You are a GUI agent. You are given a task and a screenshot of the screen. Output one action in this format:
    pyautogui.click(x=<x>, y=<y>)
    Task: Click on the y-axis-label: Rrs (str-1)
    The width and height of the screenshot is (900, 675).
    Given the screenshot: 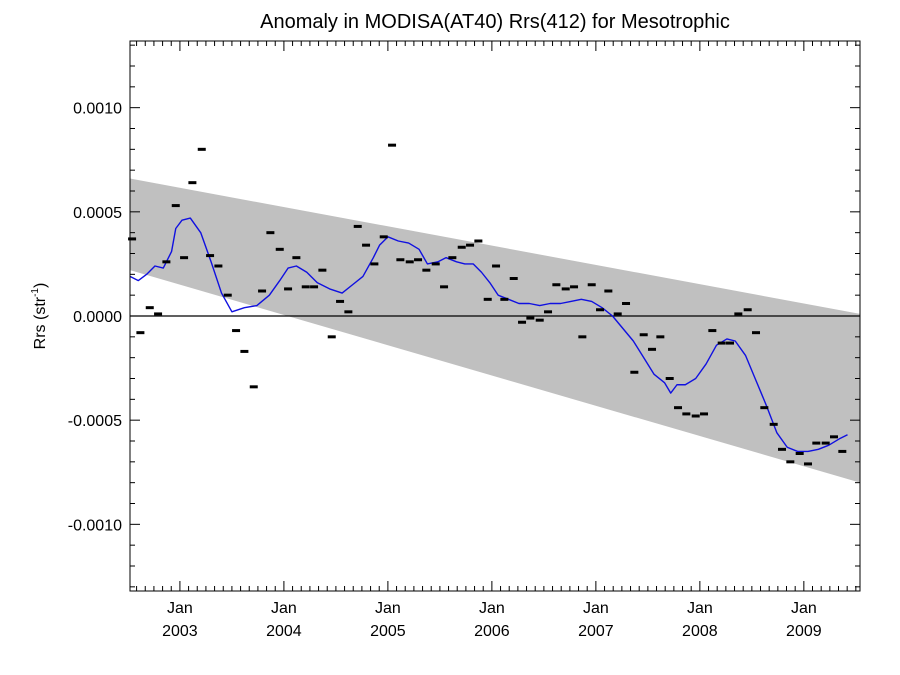 What is the action you would take?
    pyautogui.click(x=39, y=316)
    